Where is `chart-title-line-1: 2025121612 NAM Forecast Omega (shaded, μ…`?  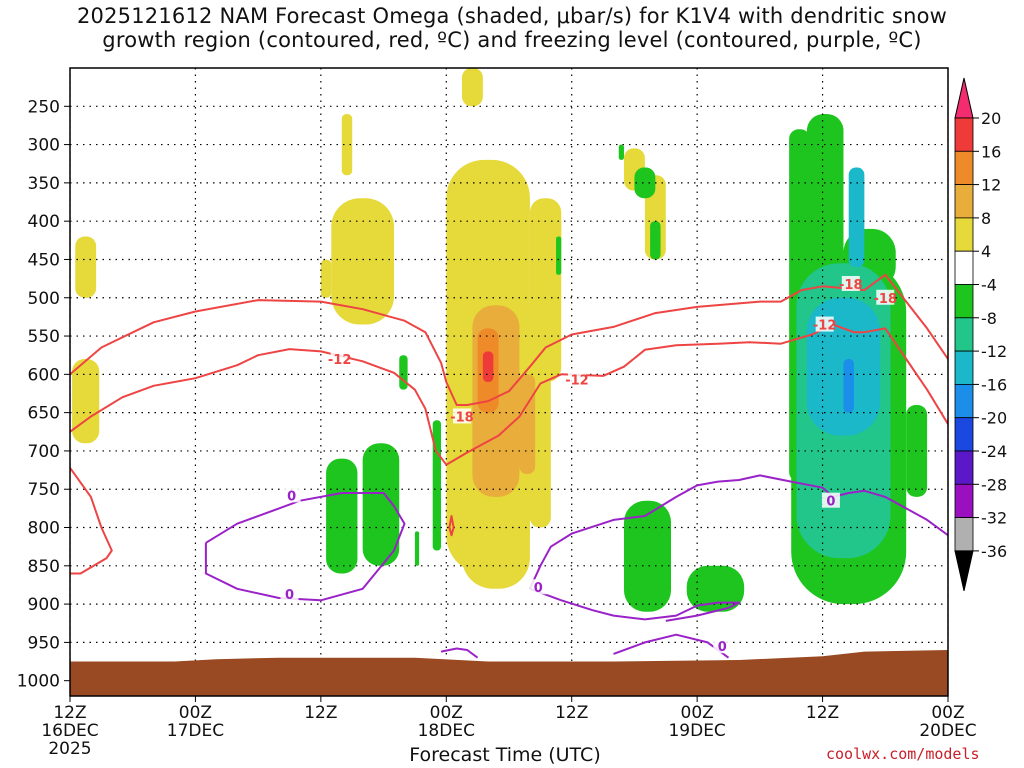 chart-title-line-1: 2025121612 NAM Forecast Omega (shaded, μ… is located at coordinates (512, 16).